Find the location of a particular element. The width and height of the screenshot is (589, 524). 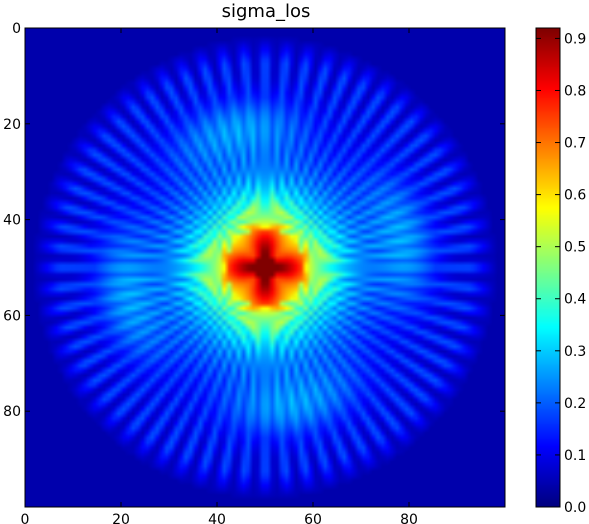

colorbar-frame is located at coordinates (548, 267).